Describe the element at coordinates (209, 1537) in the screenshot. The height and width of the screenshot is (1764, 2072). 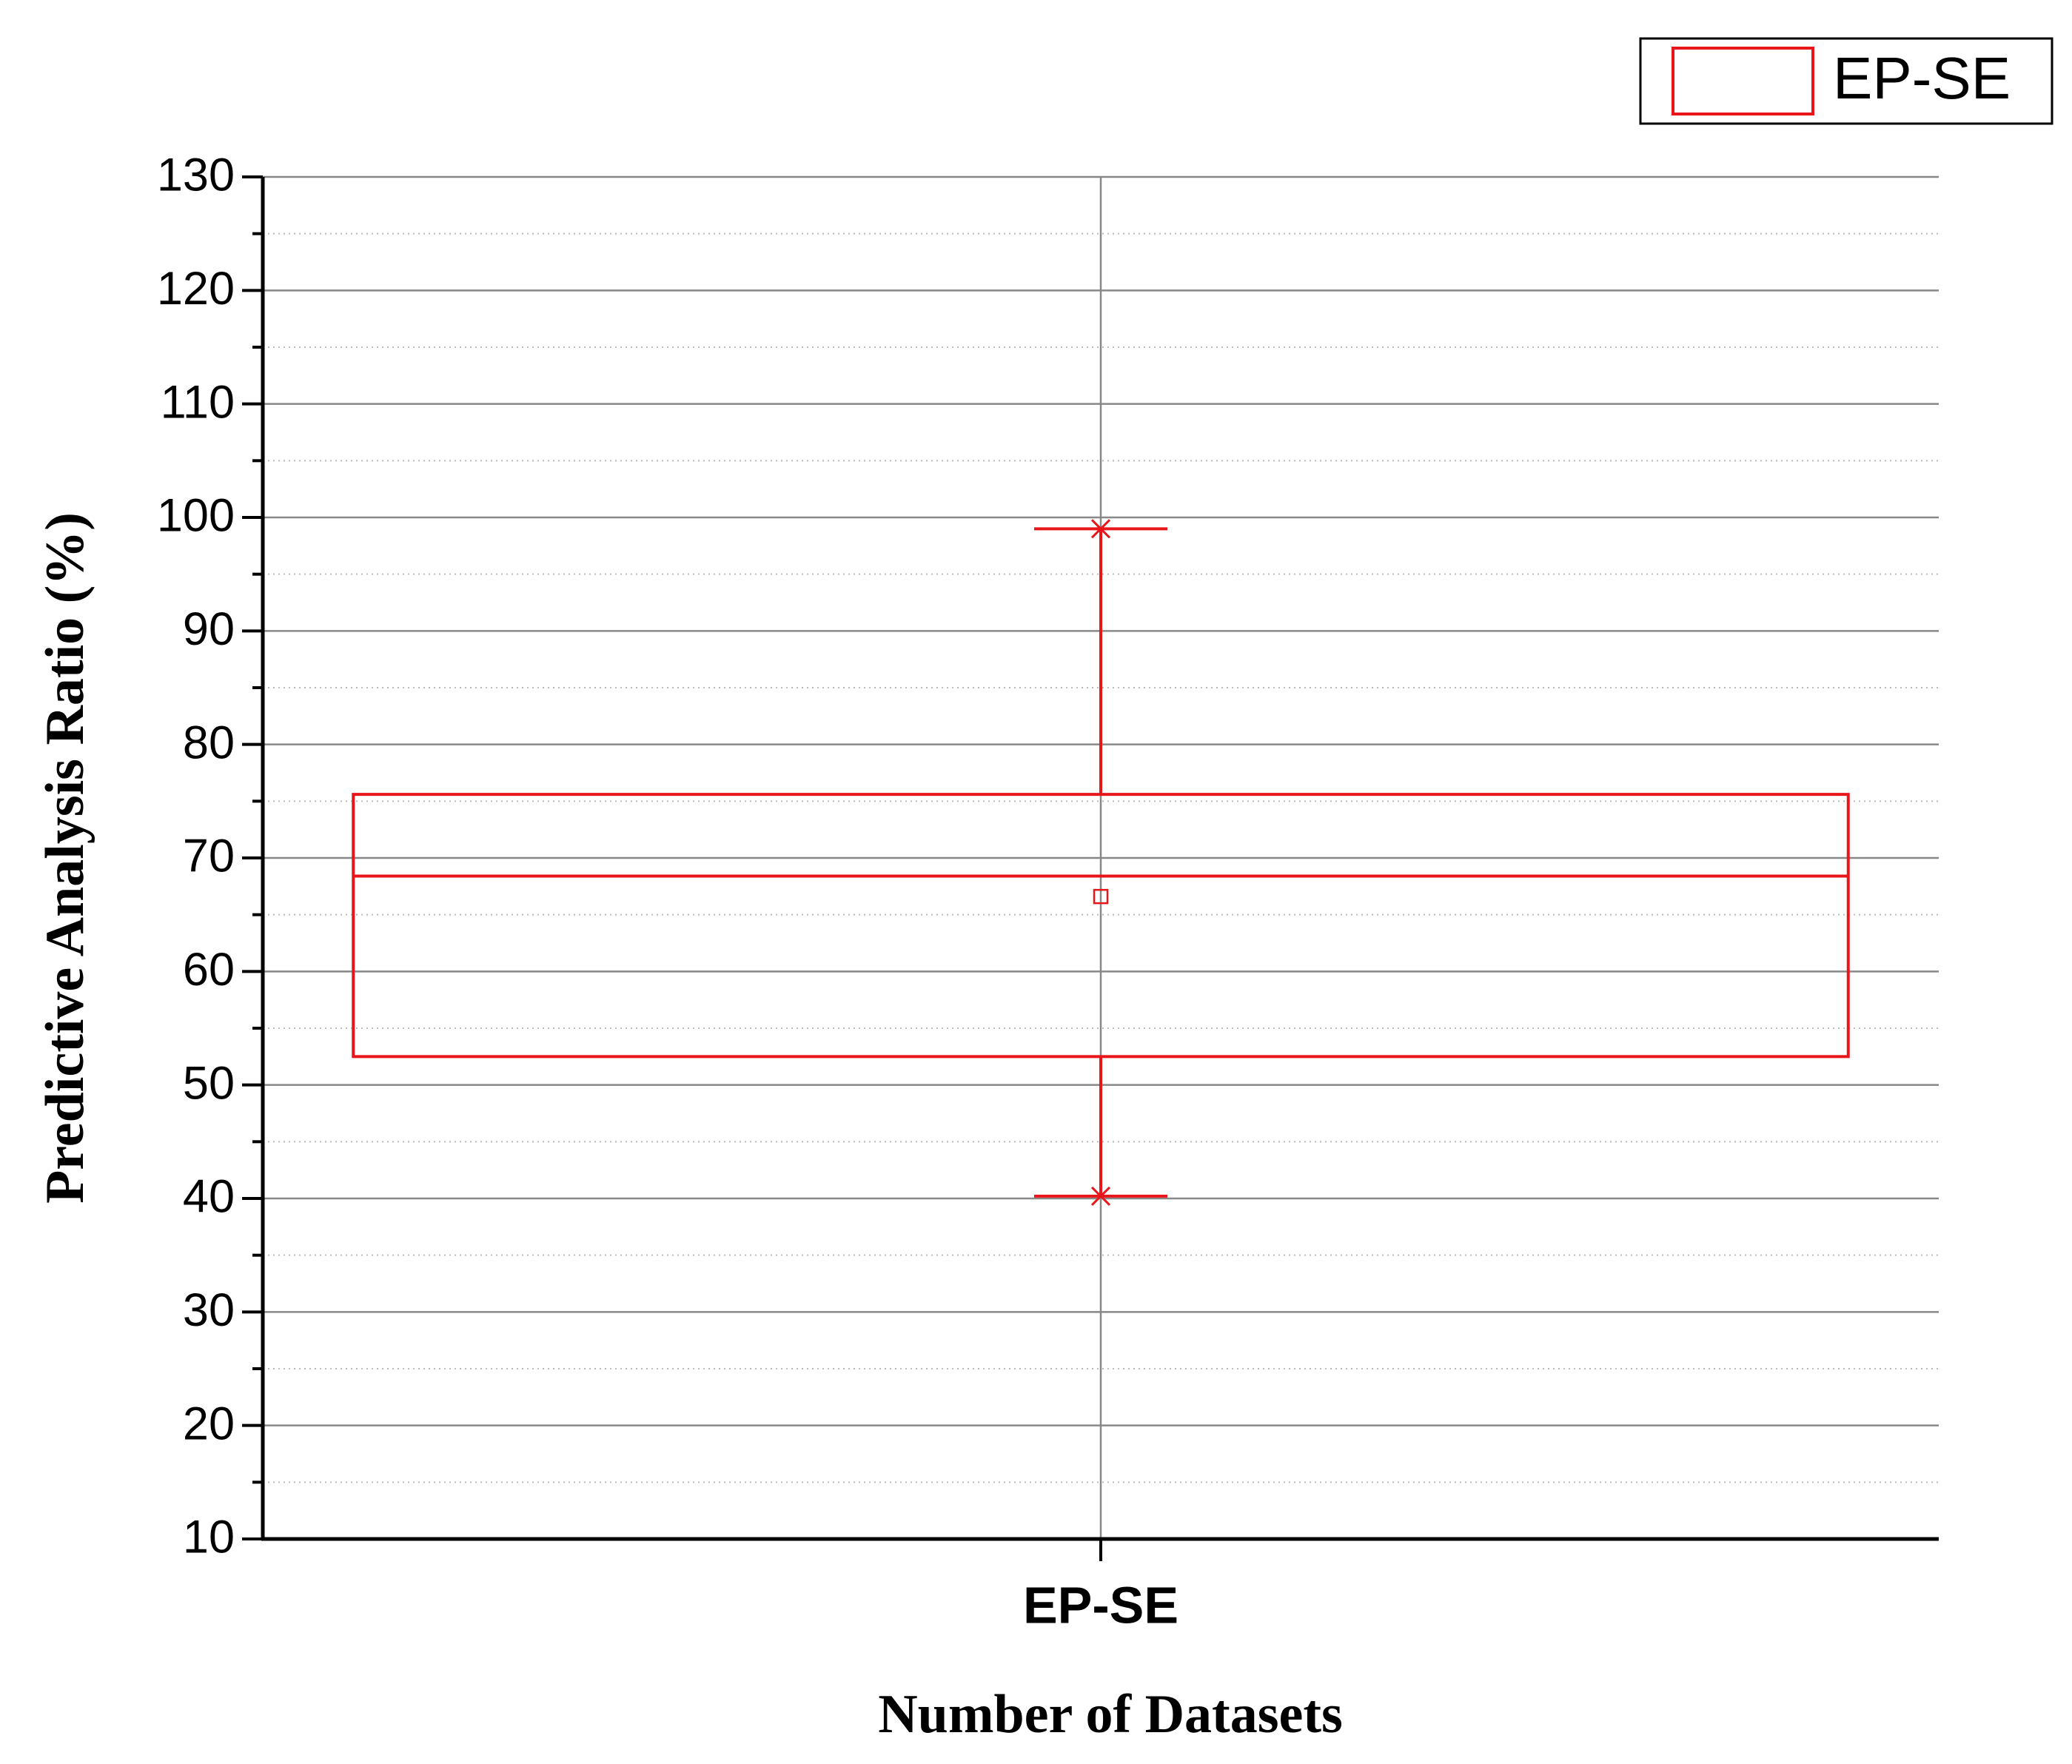
I see `y-tick-label: 10` at that location.